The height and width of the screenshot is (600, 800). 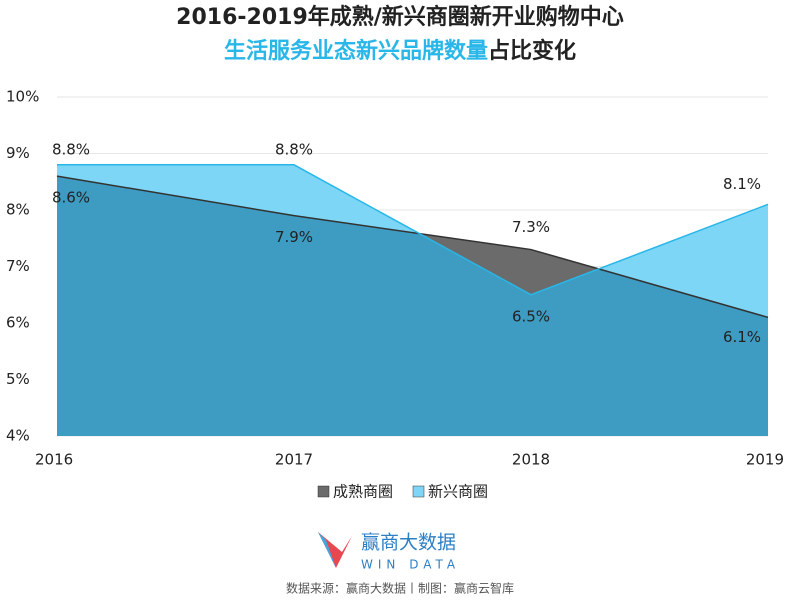 What do you see at coordinates (294, 460) in the screenshot?
I see `x-tick-label: 2017` at bounding box center [294, 460].